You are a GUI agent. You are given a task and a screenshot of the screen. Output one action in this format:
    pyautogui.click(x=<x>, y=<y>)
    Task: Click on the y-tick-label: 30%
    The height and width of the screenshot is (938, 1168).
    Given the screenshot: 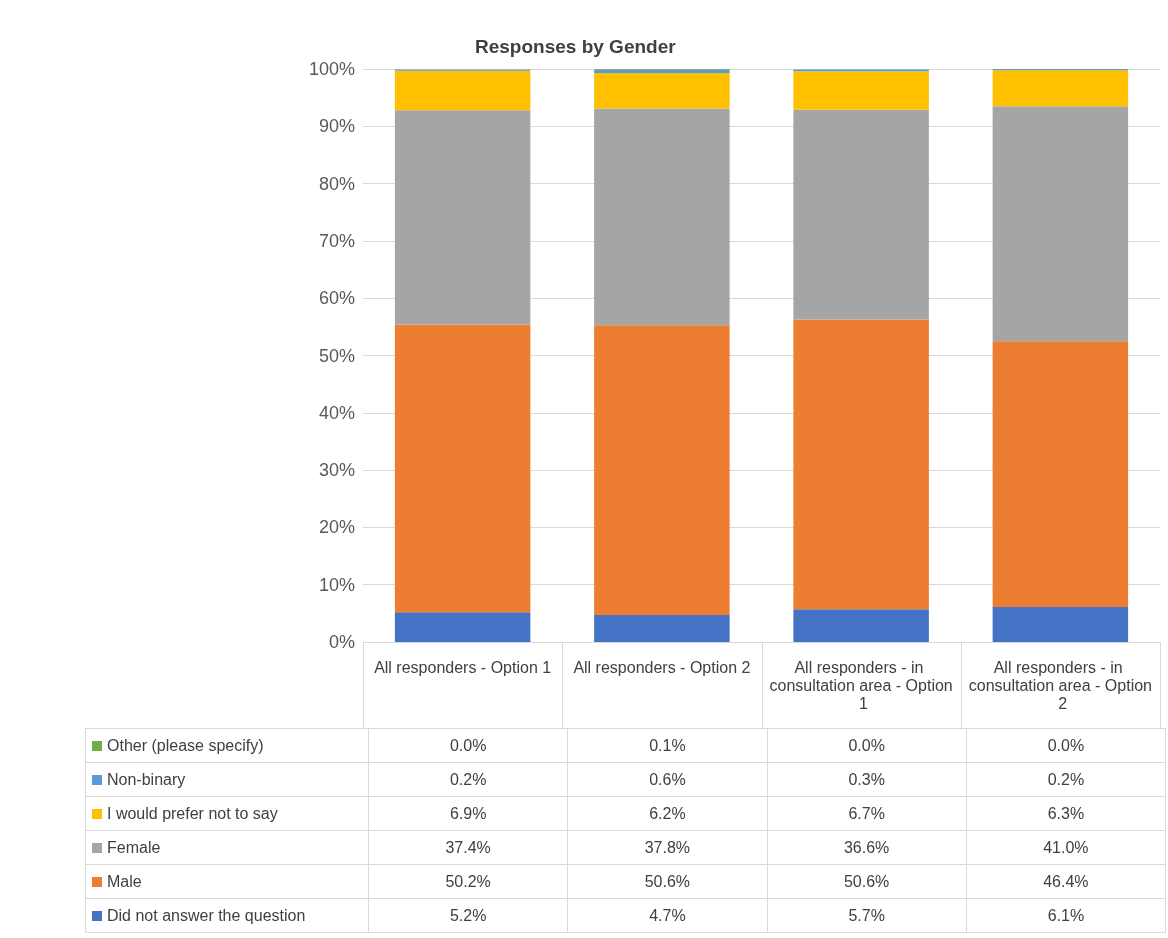 What is the action you would take?
    pyautogui.click(x=336, y=470)
    